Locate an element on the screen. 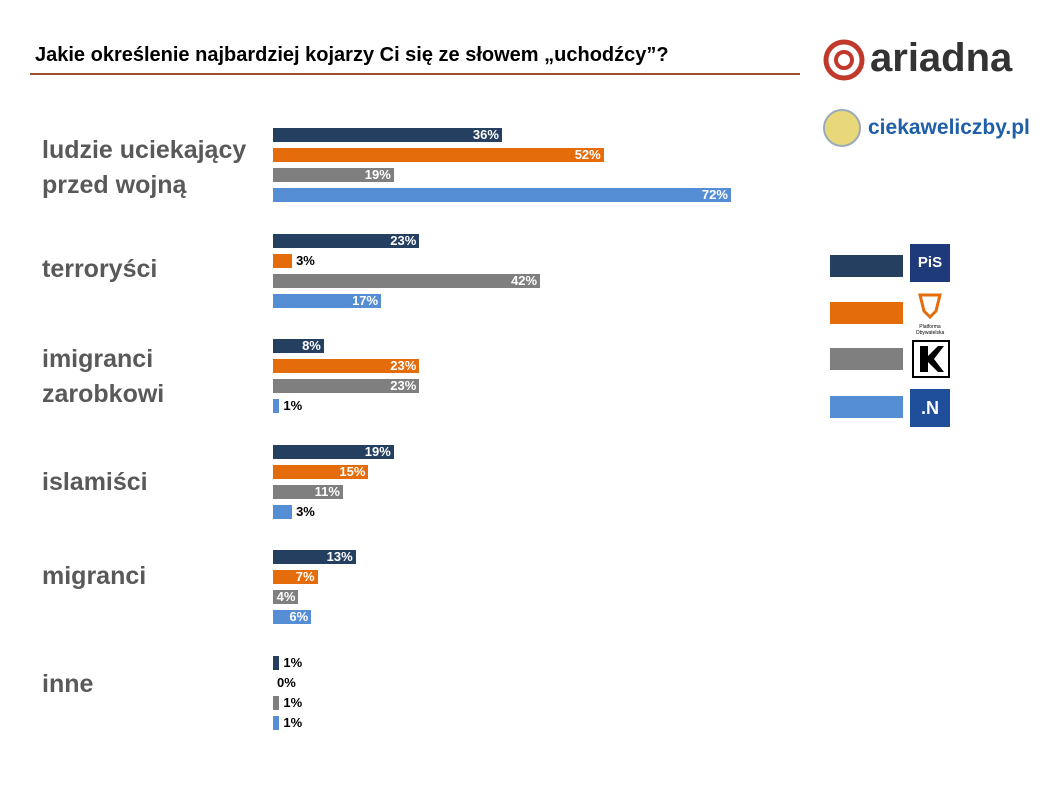 This screenshot has height=787, width=1057. ciekaweliczby-icon is located at coordinates (842, 128).